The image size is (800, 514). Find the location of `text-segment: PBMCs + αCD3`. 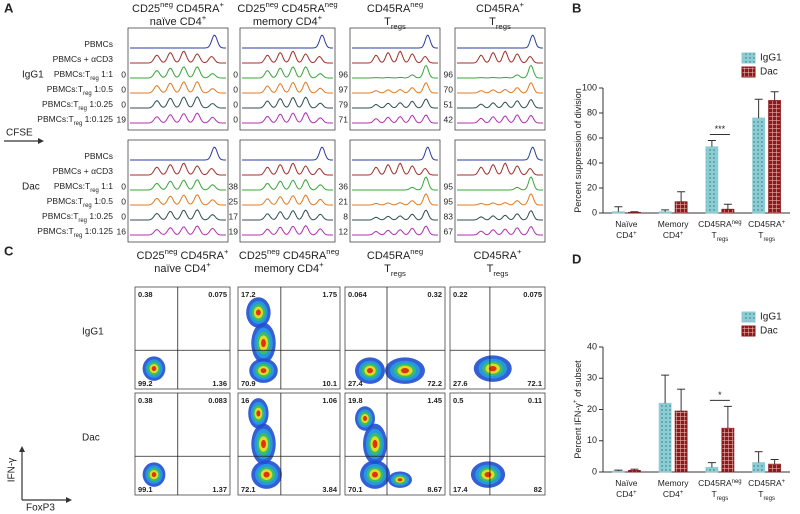

text-segment: PBMCs + αCD3 is located at coordinates (83, 59).